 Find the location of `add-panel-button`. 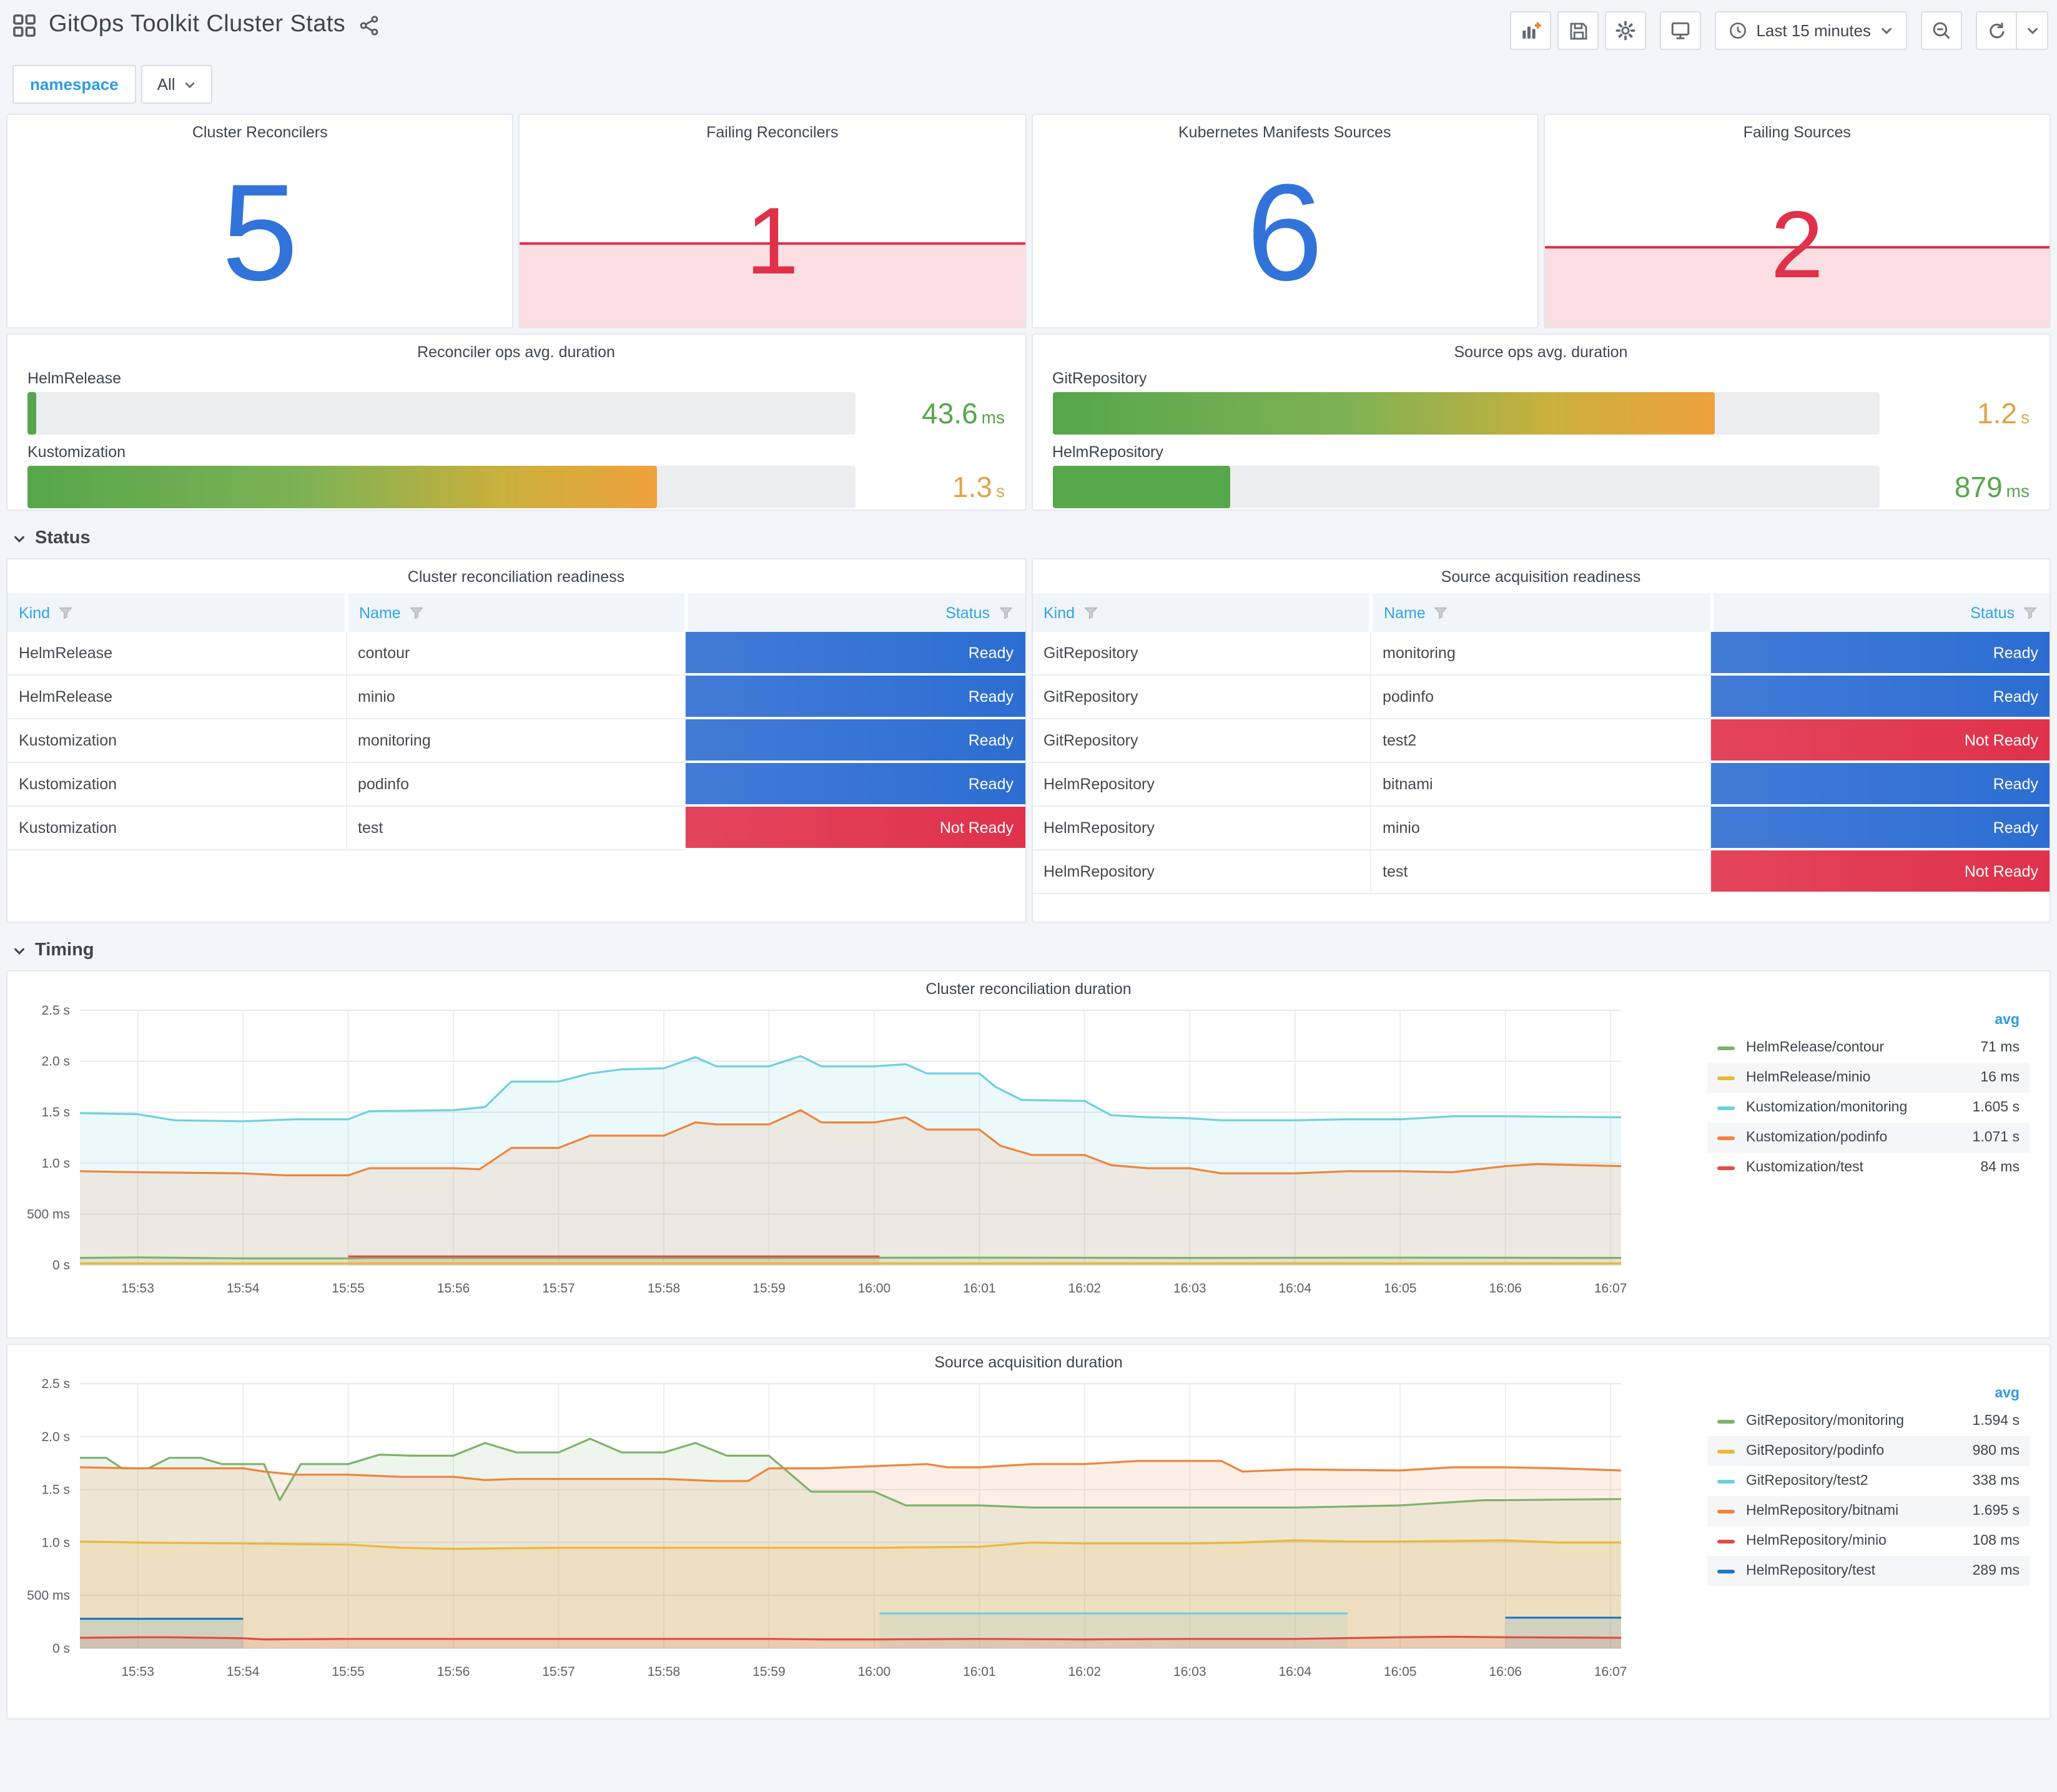

add-panel-button is located at coordinates (1531, 30).